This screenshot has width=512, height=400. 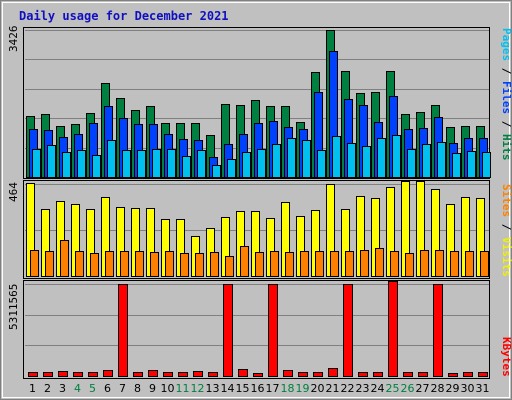 What do you see at coordinates (77, 388) in the screenshot?
I see `day-label-4: 4` at bounding box center [77, 388].